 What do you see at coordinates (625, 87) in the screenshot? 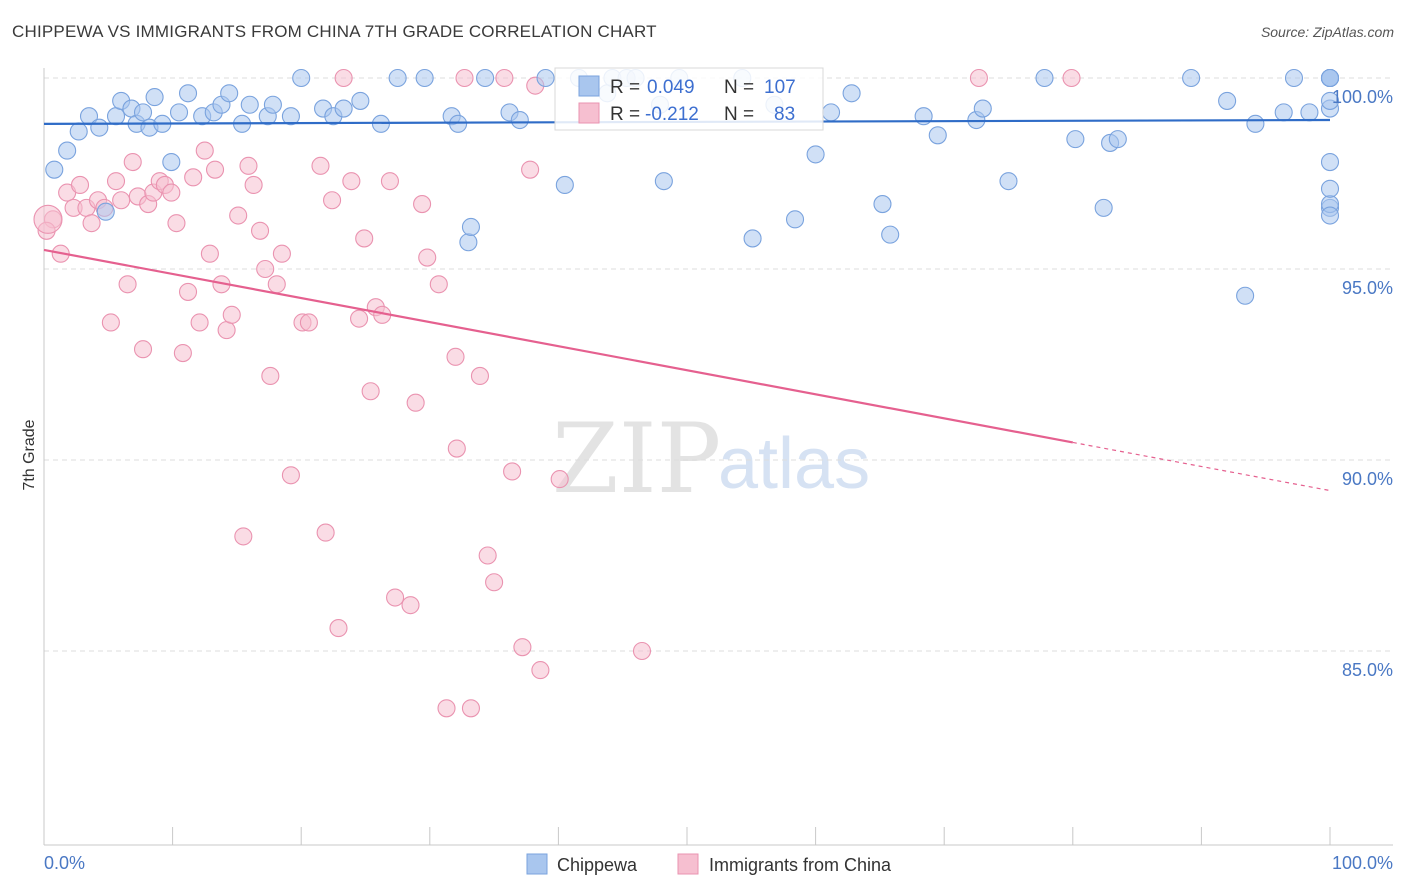
I see `stats-r-label-chippewa: R =` at bounding box center [625, 87].